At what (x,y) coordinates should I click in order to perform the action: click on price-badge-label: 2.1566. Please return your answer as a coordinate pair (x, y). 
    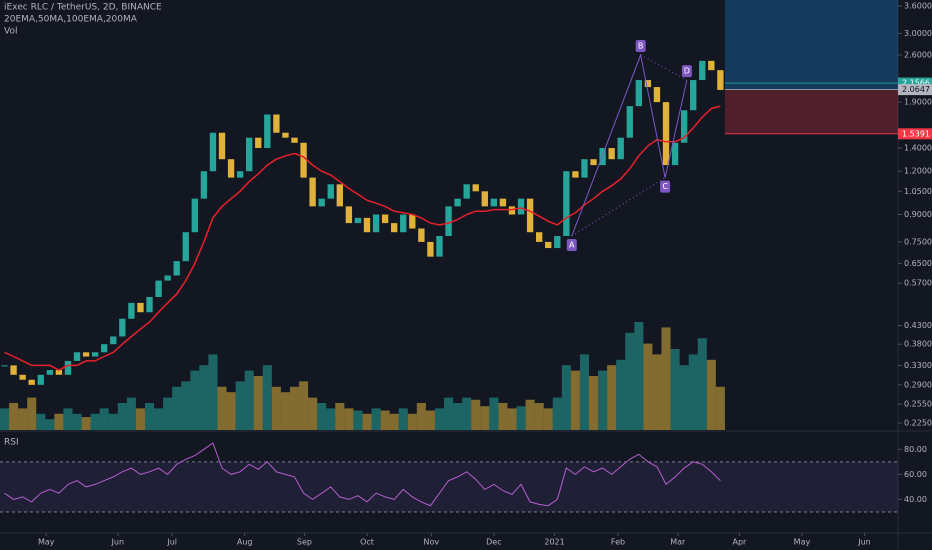
    Looking at the image, I should click on (916, 83).